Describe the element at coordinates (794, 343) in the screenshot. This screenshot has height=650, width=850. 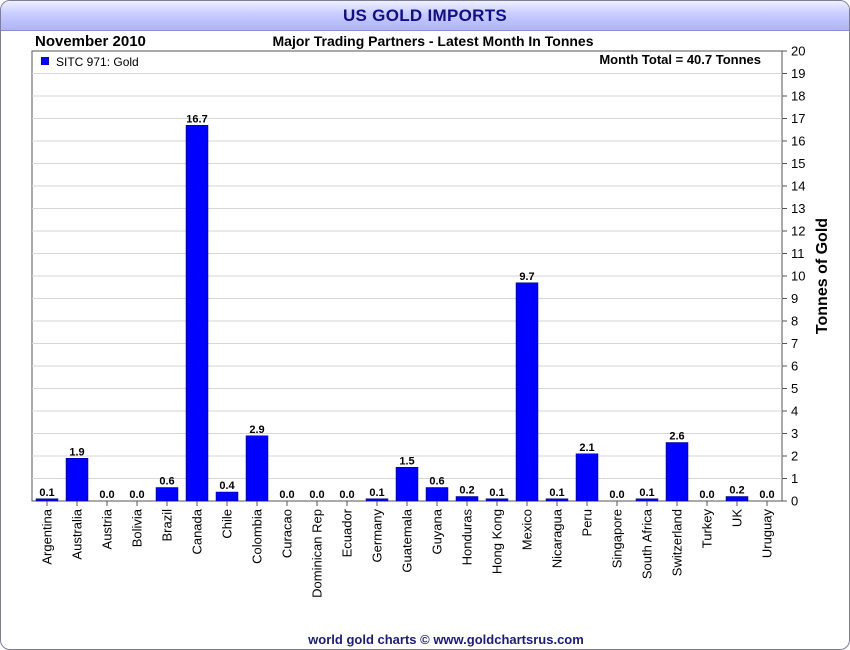
I see `y-tick-label: 7` at that location.